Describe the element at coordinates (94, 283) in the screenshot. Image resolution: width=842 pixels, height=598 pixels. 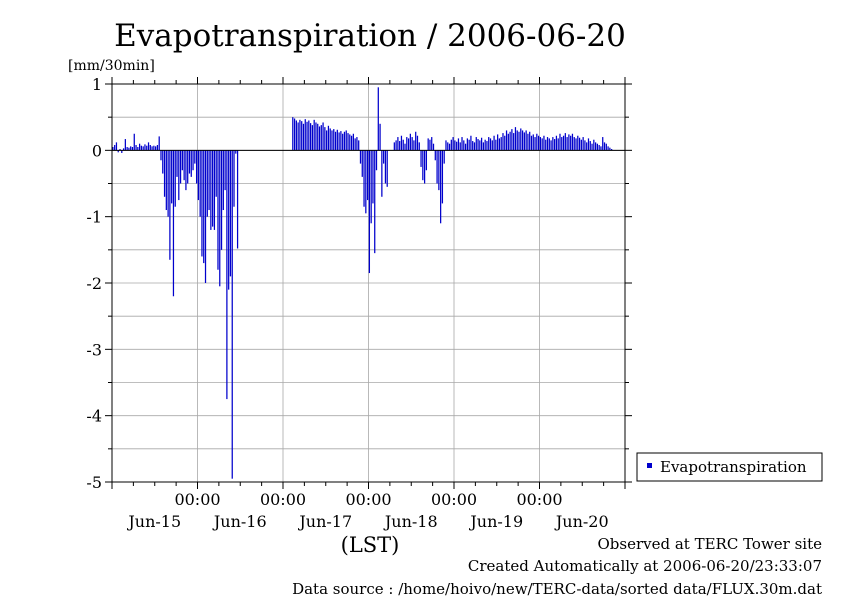
I see `y-tick-label: -2` at that location.